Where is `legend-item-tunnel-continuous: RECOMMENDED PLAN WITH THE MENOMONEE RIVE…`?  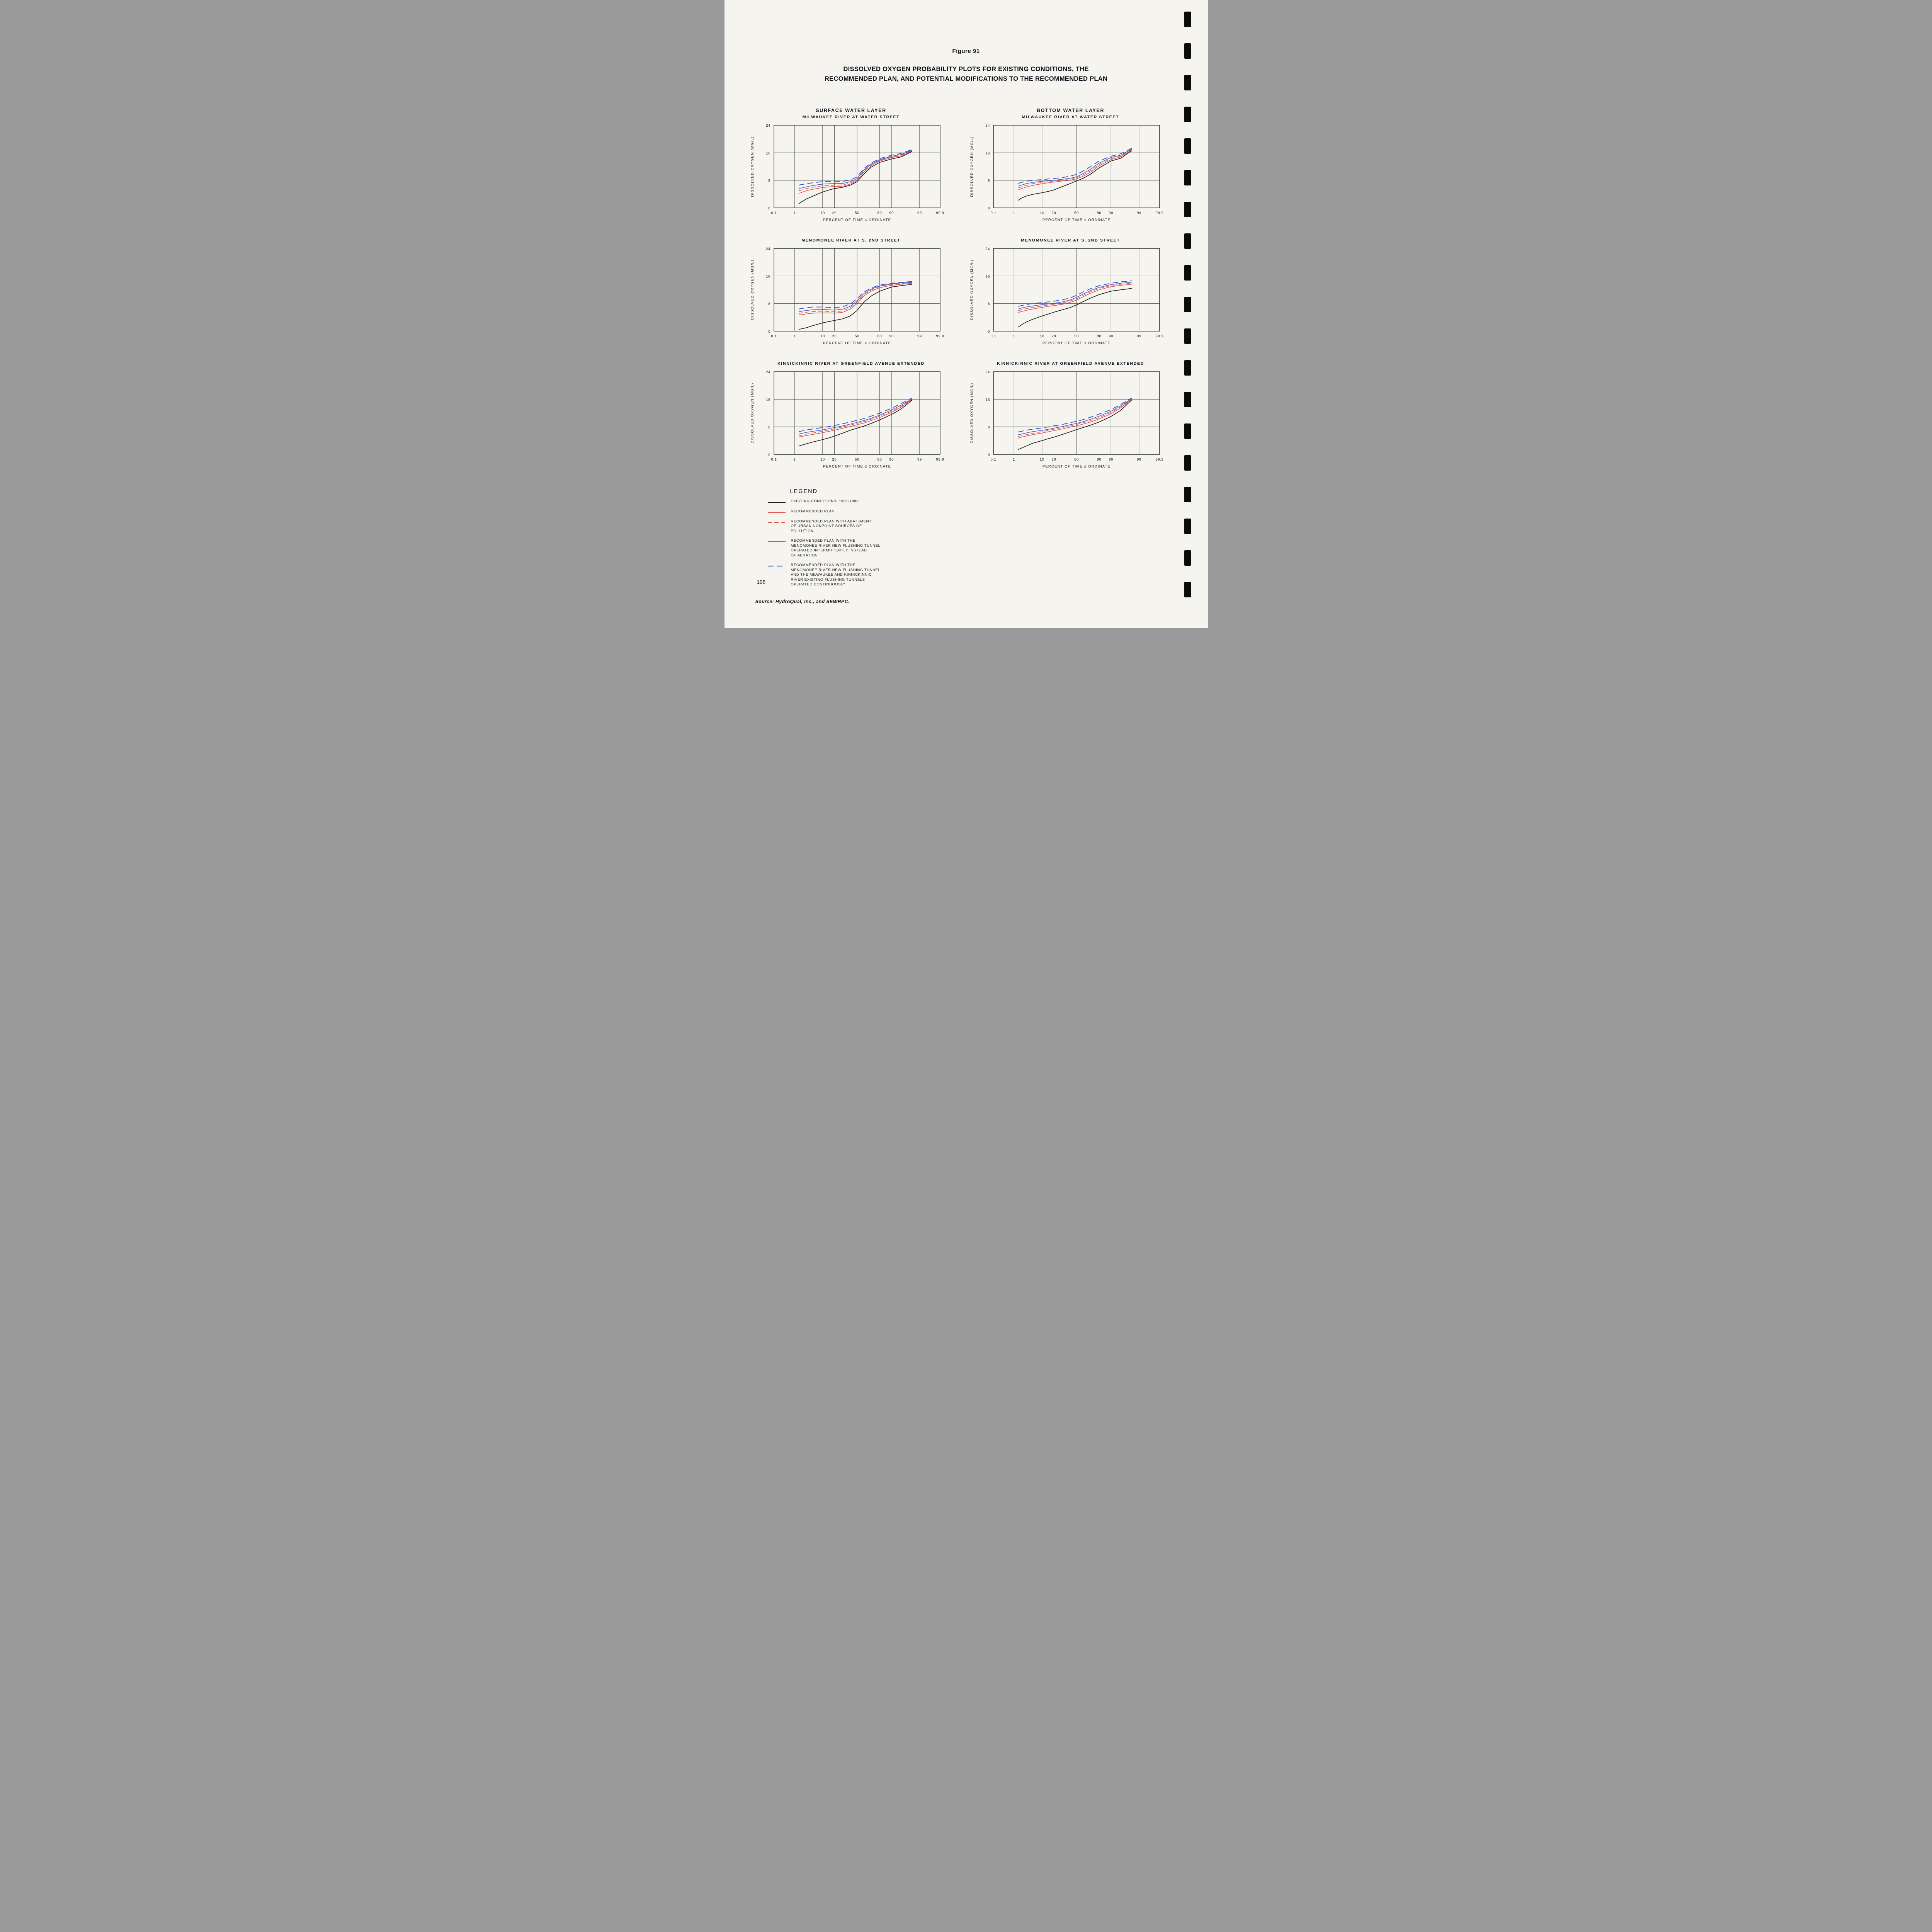 legend-item-tunnel-continuous: RECOMMENDED PLAN WITH THE MENOMONEE RIVE… is located at coordinates (884, 575).